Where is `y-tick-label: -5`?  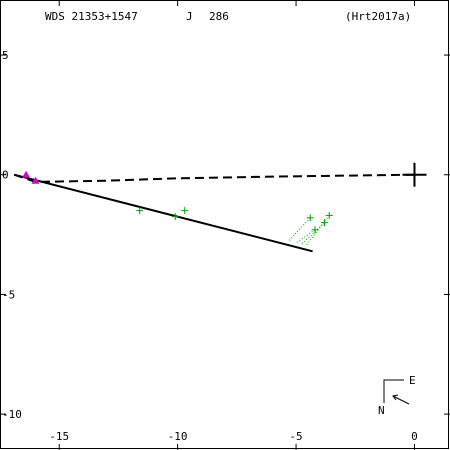 y-tick-label: -5 is located at coordinates (8, 294).